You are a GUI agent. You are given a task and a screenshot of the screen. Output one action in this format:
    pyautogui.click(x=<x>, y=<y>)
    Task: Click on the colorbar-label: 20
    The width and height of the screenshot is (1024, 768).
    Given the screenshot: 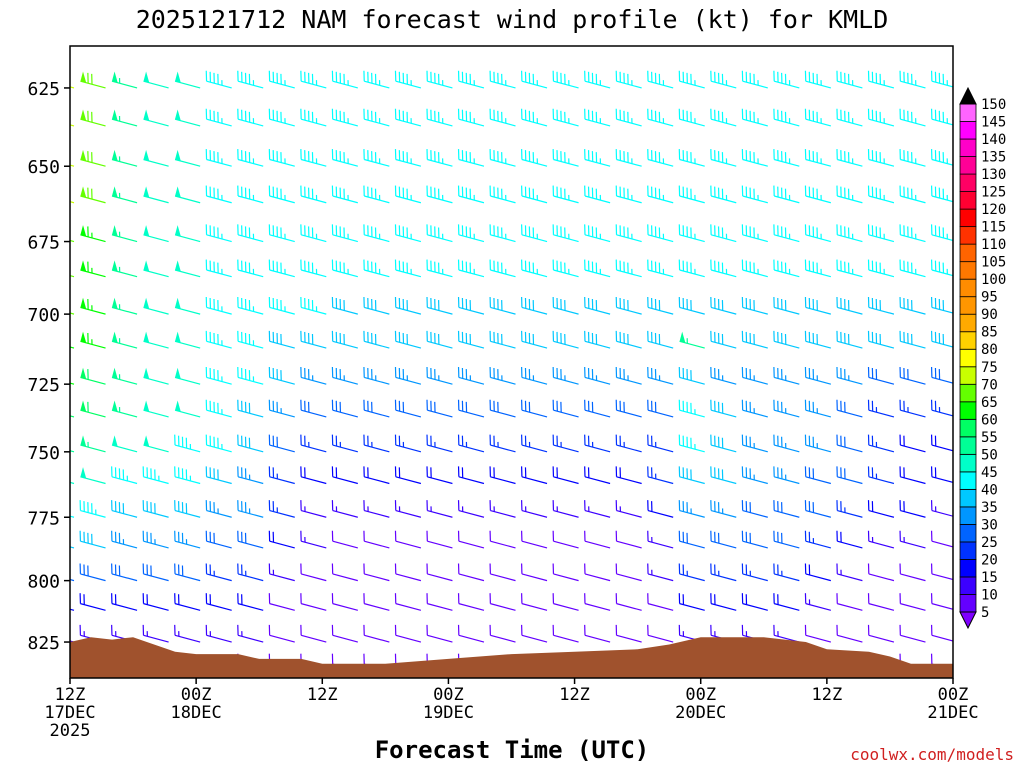 What is the action you would take?
    pyautogui.click(x=989, y=560)
    